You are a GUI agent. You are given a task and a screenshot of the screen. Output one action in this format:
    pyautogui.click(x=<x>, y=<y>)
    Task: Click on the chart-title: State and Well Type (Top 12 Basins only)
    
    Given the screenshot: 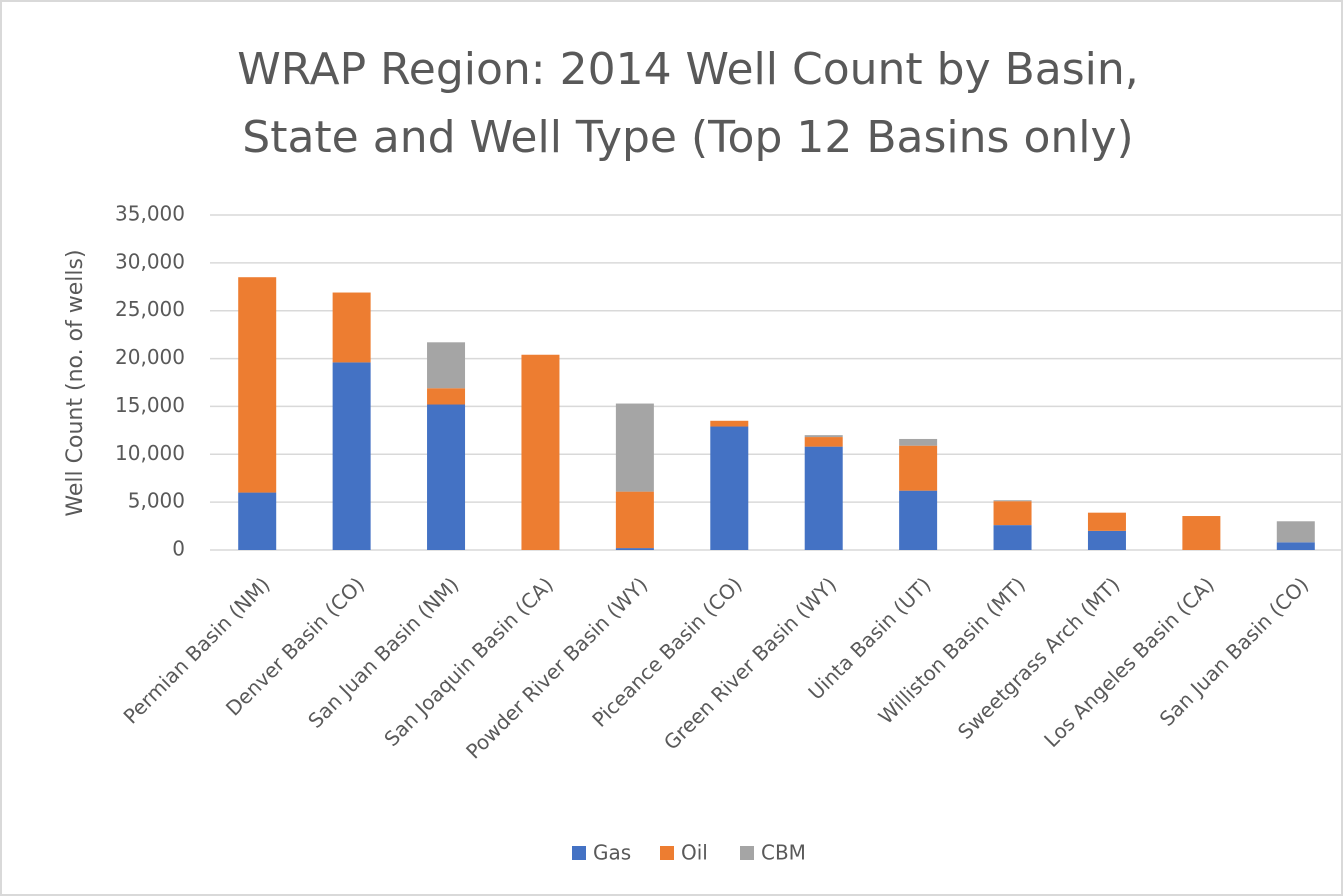 What is the action you would take?
    pyautogui.click(x=687, y=137)
    